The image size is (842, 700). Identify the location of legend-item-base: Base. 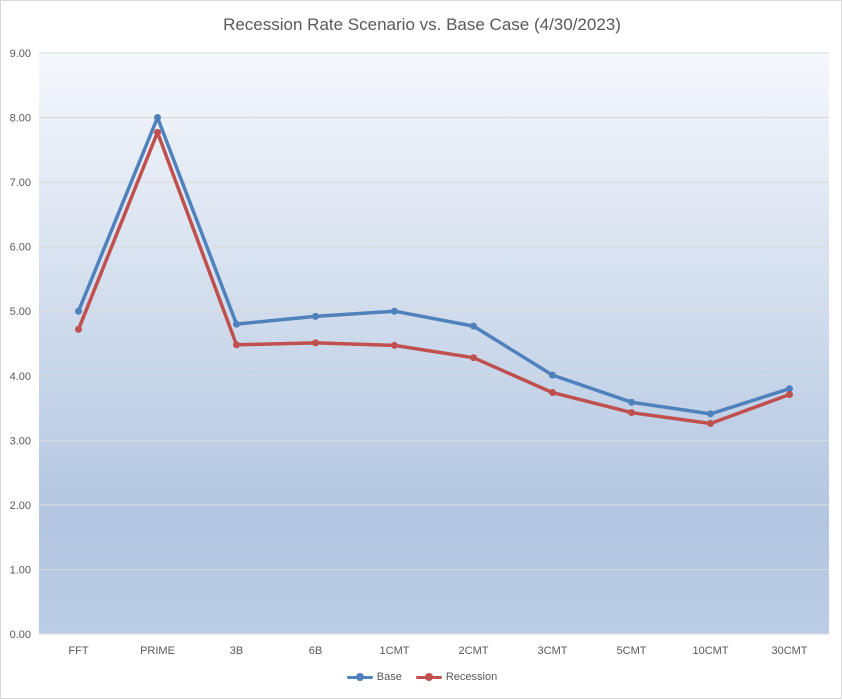
(374, 677).